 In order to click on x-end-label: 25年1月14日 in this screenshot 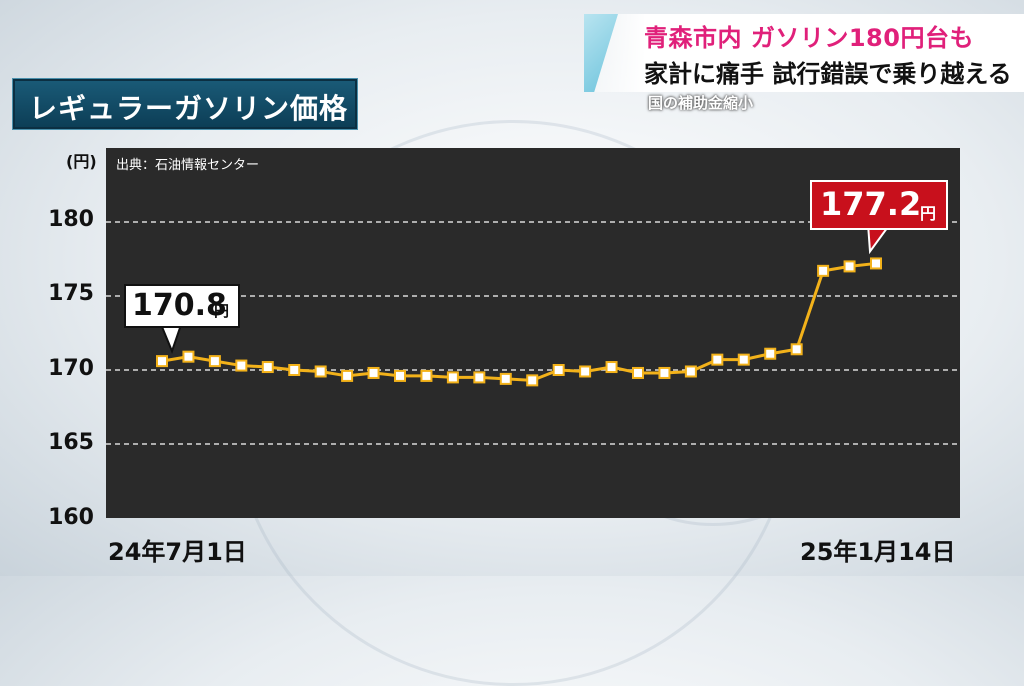, I will do `click(878, 552)`.